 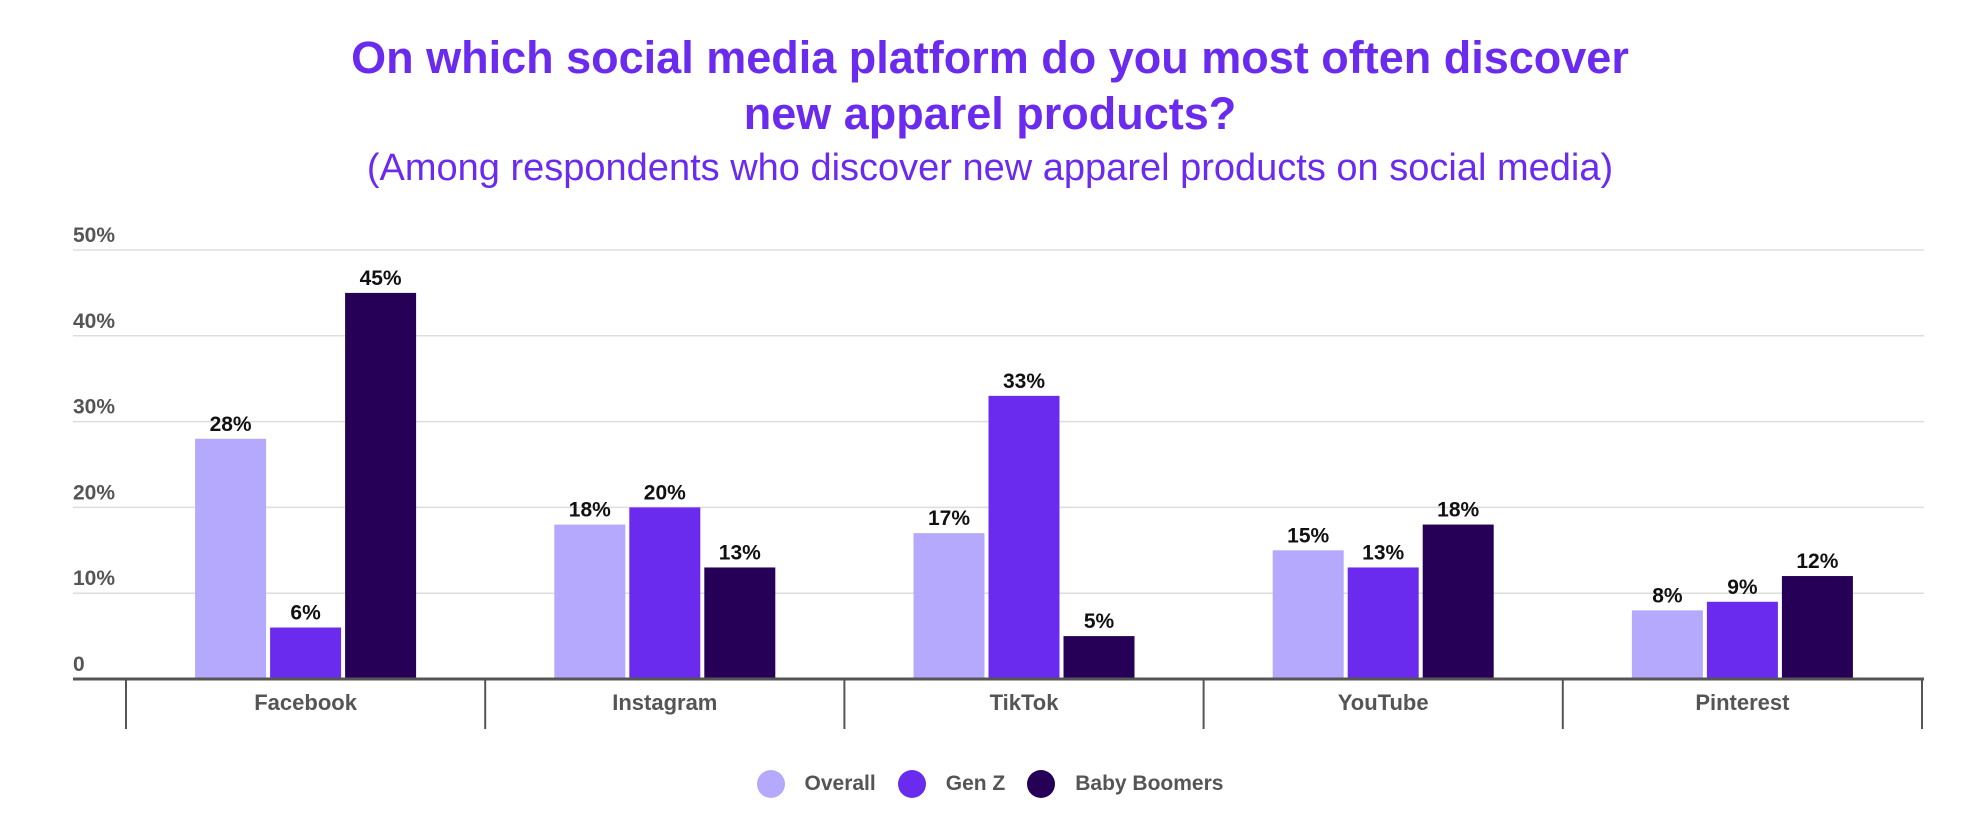 I want to click on legend-item-baby-boomers: Baby Boomers, so click(x=1125, y=784).